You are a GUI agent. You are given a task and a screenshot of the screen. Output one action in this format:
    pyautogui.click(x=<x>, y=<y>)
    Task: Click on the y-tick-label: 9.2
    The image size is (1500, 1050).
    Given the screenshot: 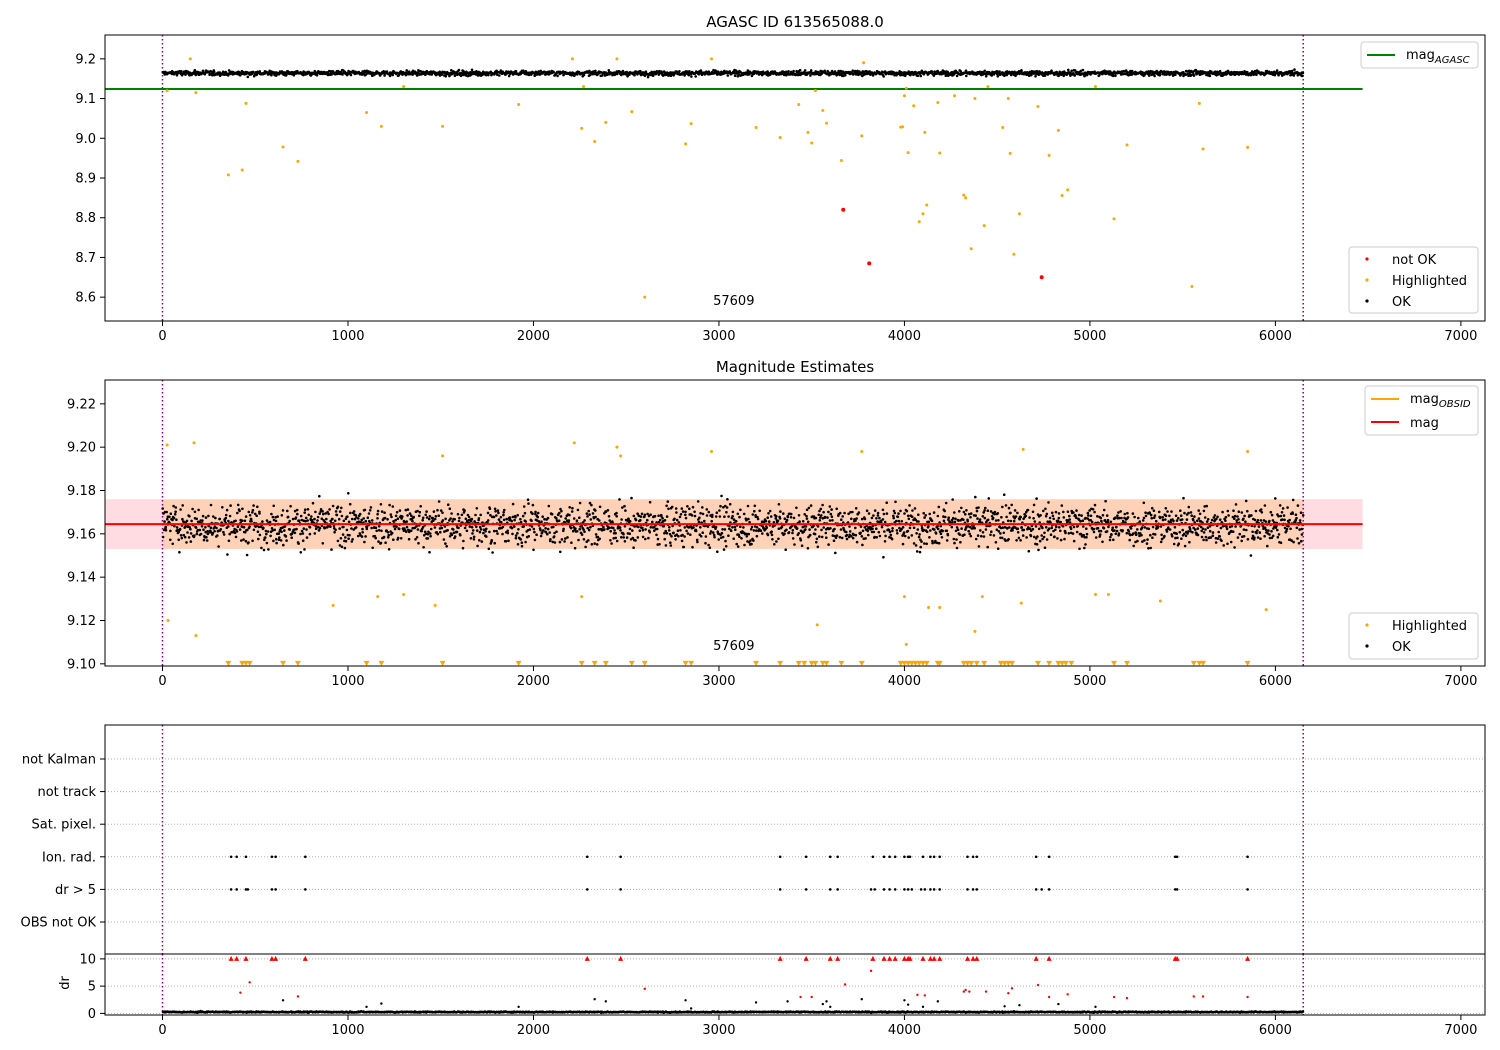 What is the action you would take?
    pyautogui.click(x=85, y=59)
    